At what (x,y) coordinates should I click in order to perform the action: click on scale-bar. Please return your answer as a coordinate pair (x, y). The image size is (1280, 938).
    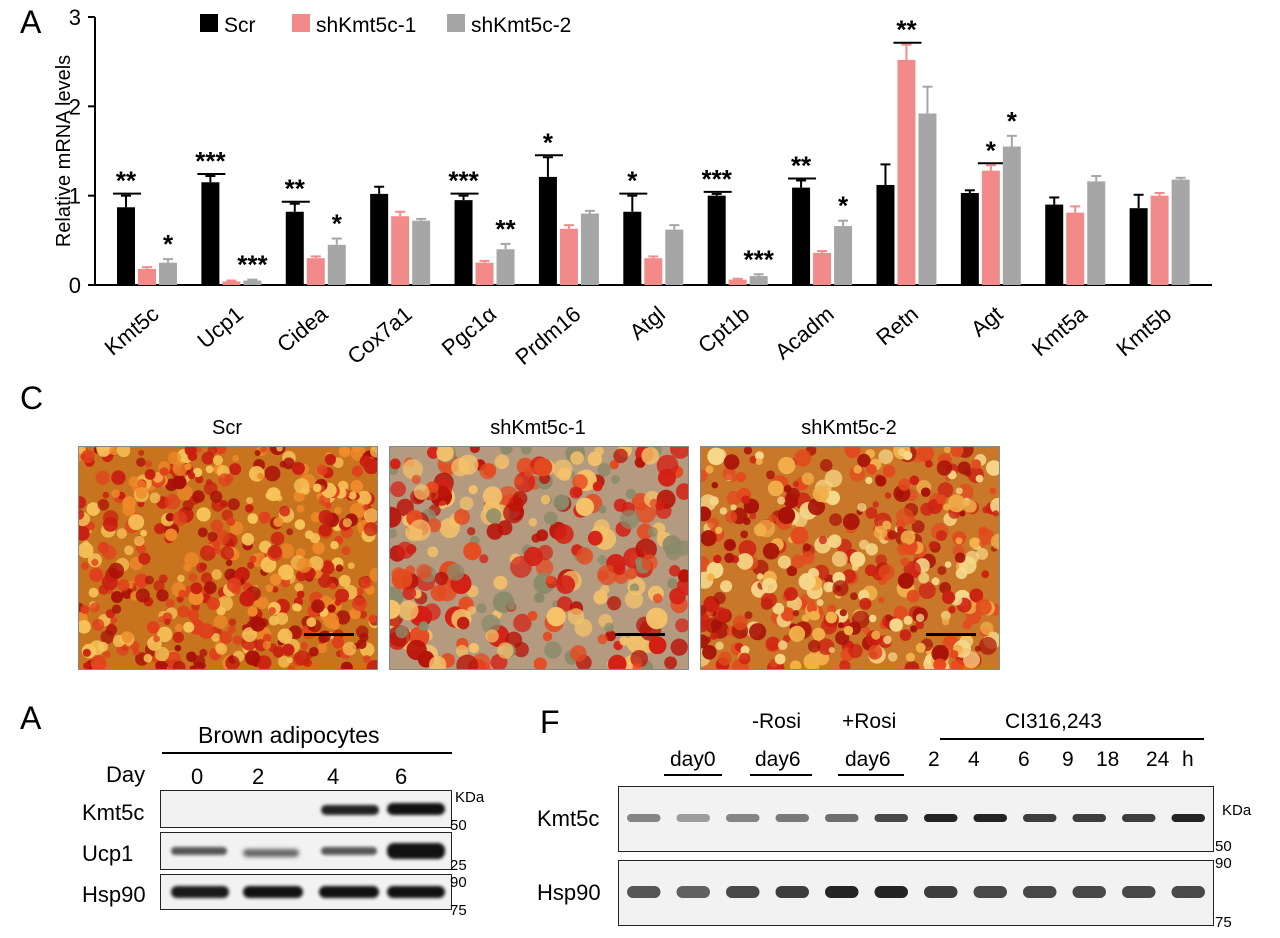
    Looking at the image, I should click on (951, 634).